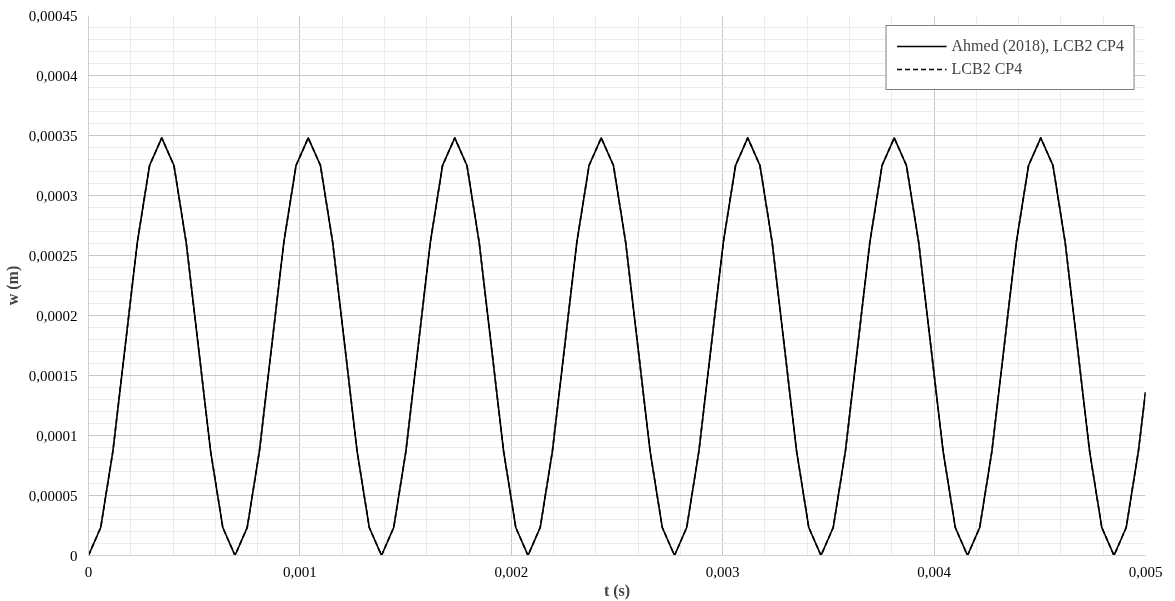 The height and width of the screenshot is (601, 1175). I want to click on y-tick-label: 0, so click(74, 555).